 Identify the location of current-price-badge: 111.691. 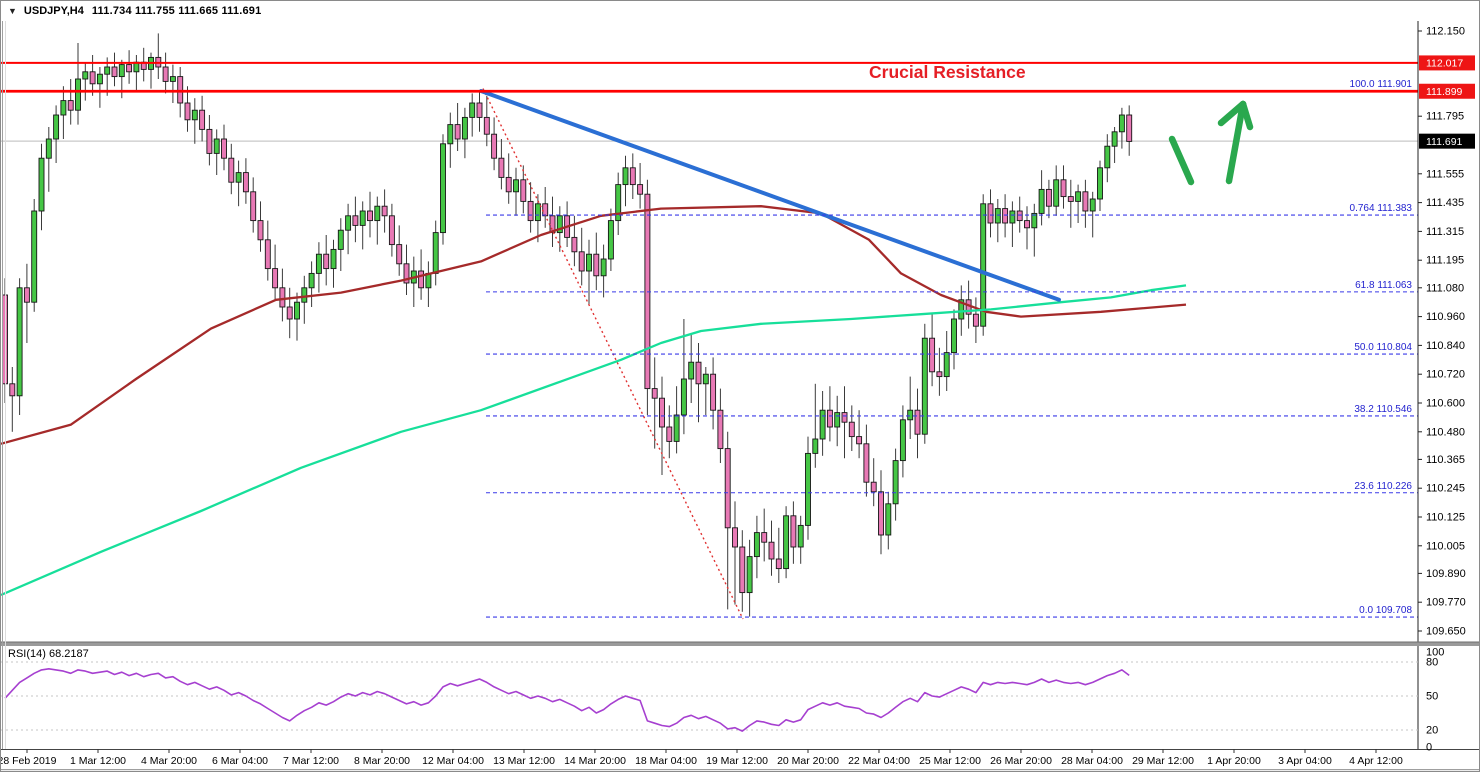
(1447, 141).